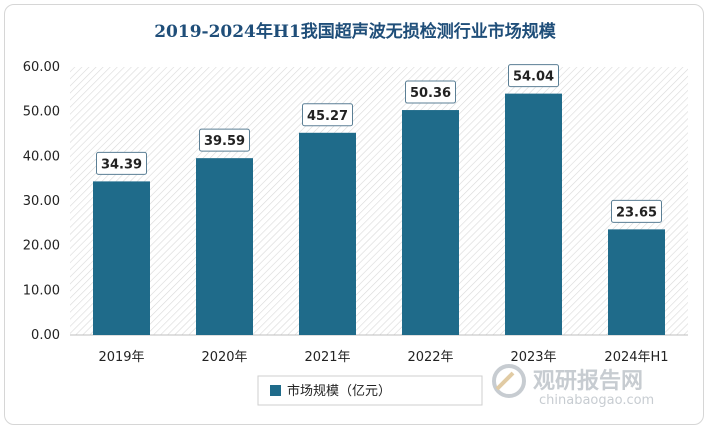  Describe the element at coordinates (41, 112) in the screenshot. I see `y-tick-label: 50.00` at that location.